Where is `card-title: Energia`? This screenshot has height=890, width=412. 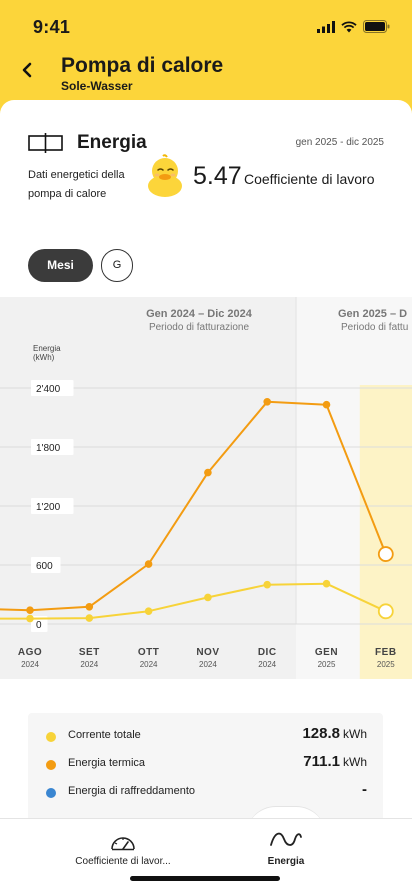 card-title: Energia is located at coordinates (112, 142).